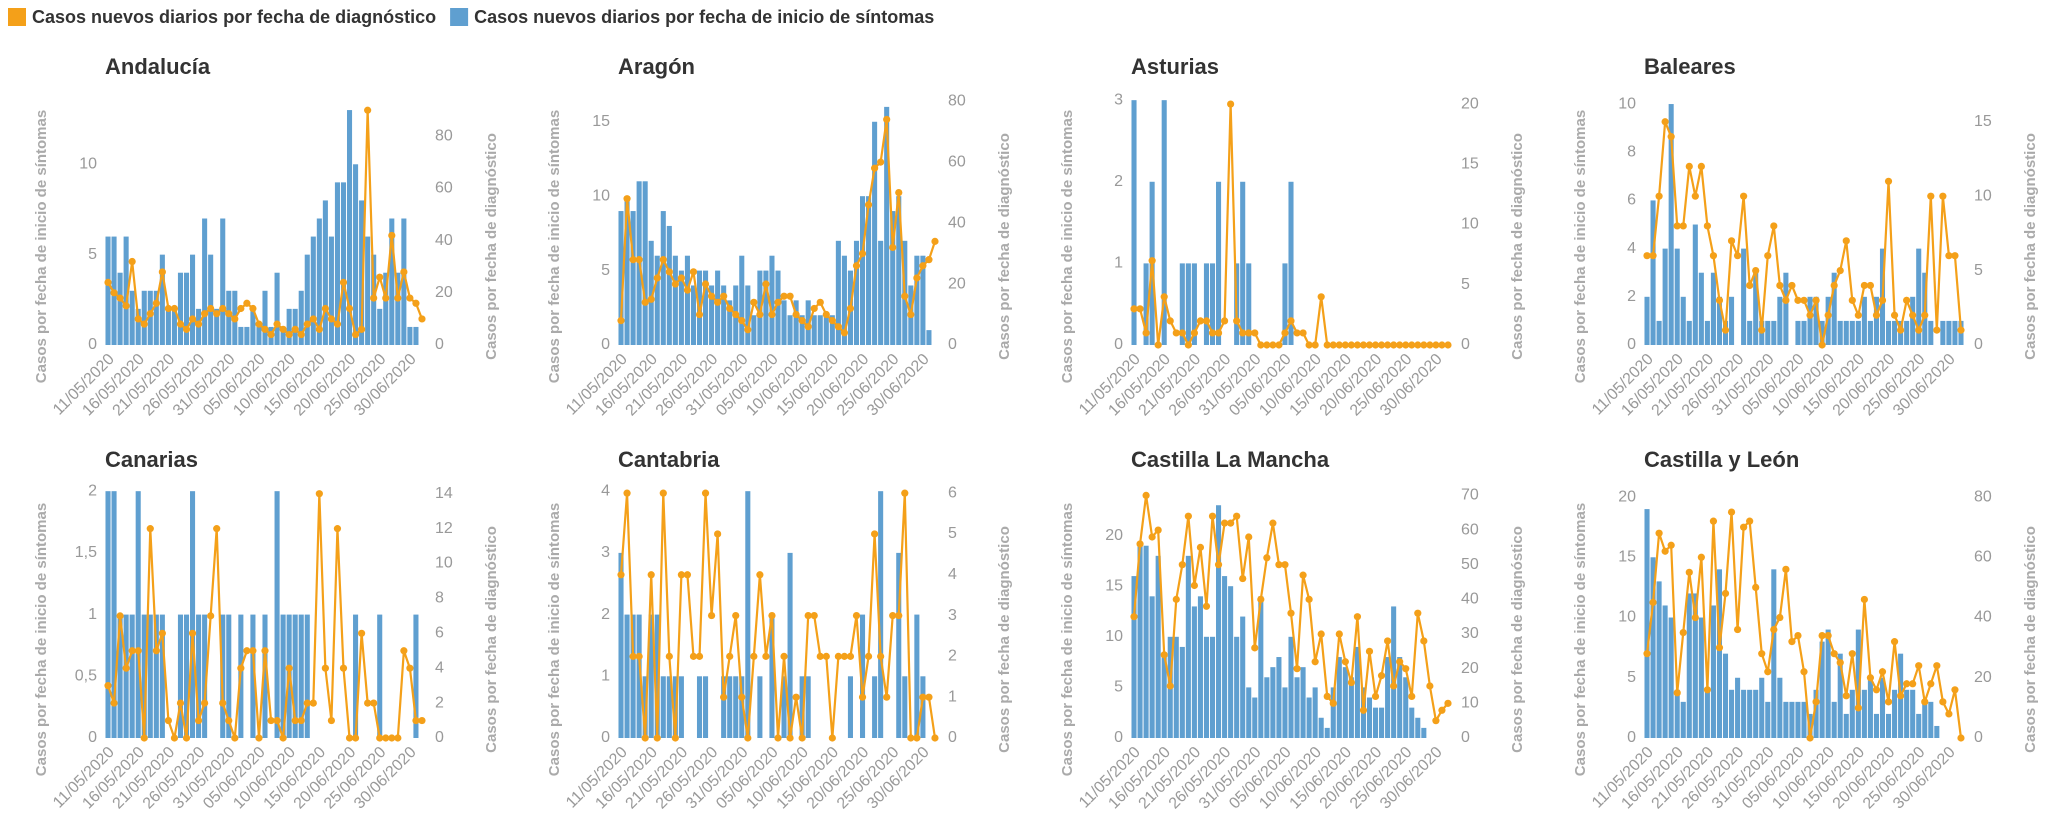 The width and height of the screenshot is (2054, 835). I want to click on y2-tick-label: 40, so click(1470, 599).